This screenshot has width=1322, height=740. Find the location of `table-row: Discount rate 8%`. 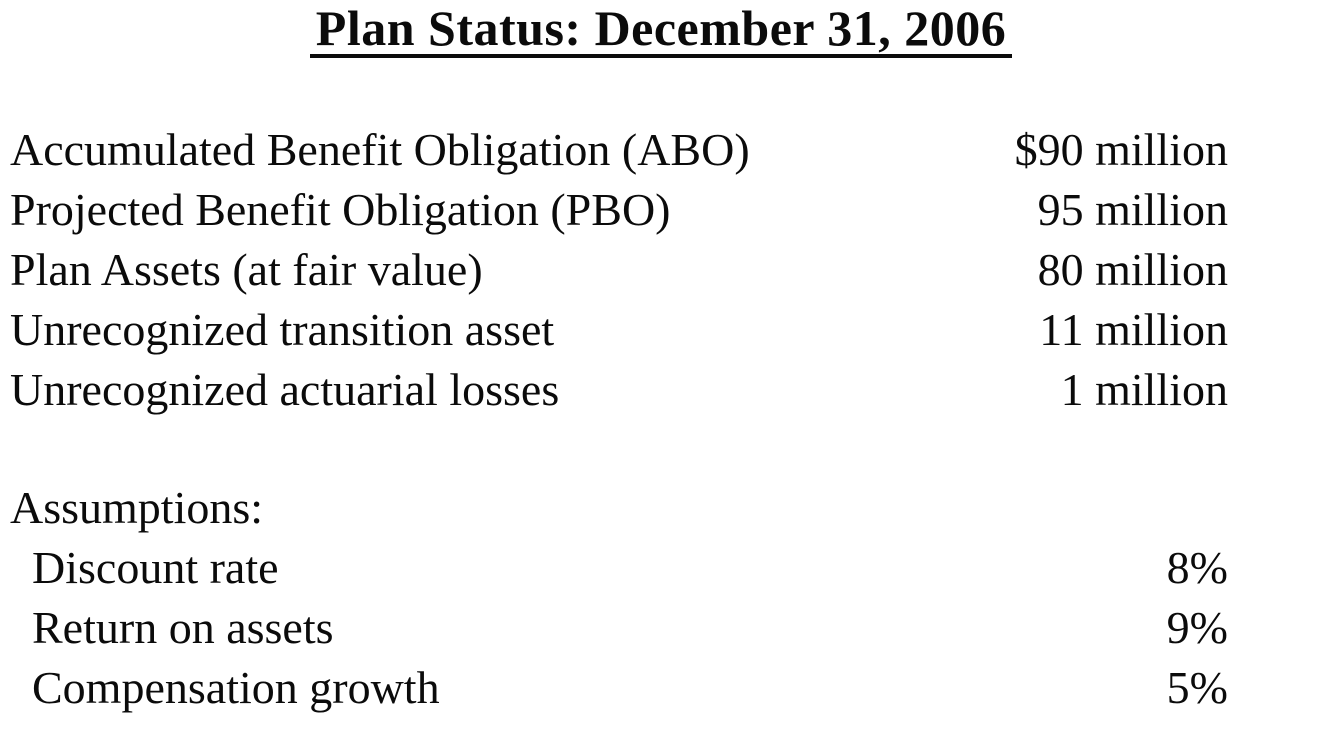

table-row: Discount rate 8% is located at coordinates (661, 568).